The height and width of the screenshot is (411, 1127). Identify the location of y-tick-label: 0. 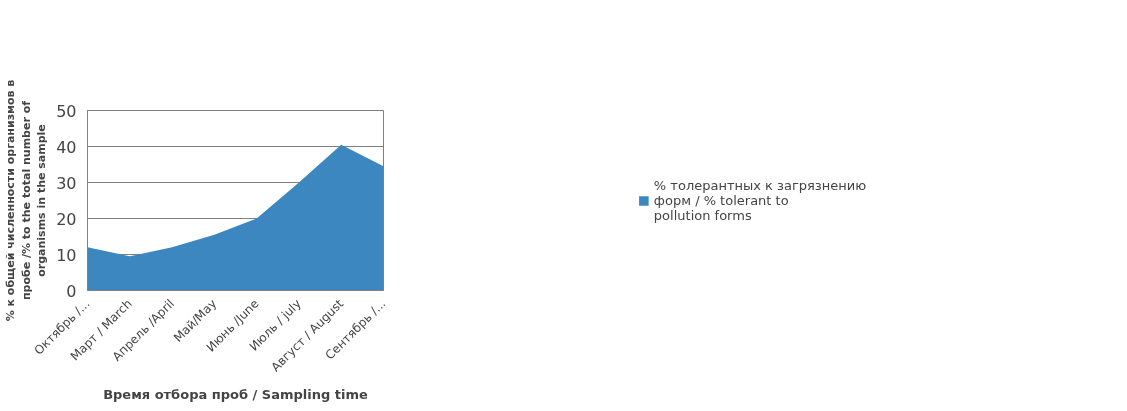
(71, 291).